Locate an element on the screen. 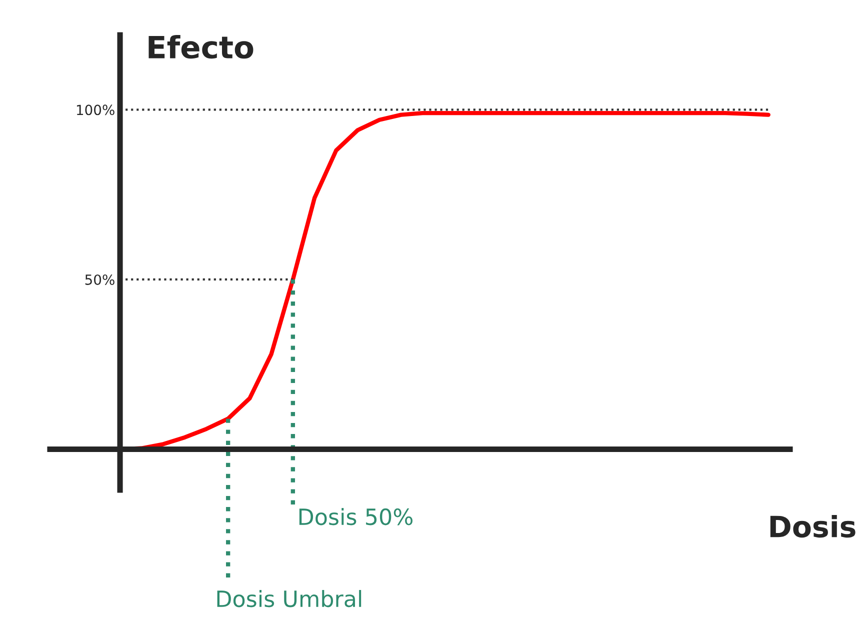 This screenshot has height=617, width=861. x-axis-title: Dosis is located at coordinates (813, 526).